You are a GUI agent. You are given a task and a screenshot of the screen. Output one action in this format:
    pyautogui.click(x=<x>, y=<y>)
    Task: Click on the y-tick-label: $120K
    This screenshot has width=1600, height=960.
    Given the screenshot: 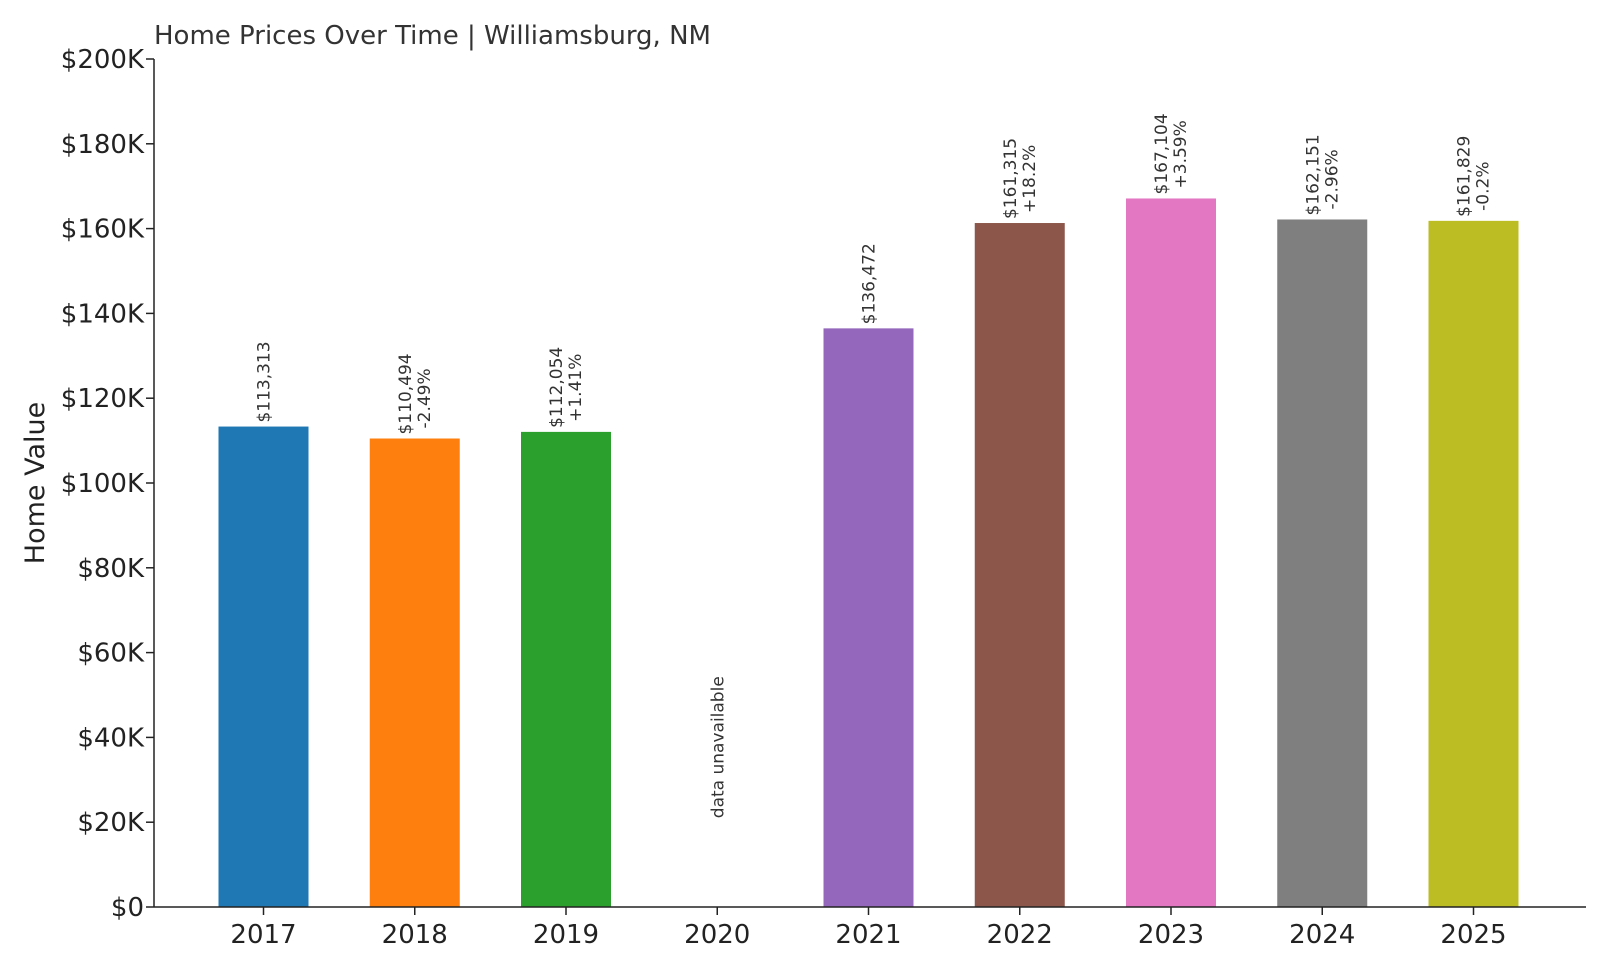 What is the action you would take?
    pyautogui.click(x=103, y=399)
    